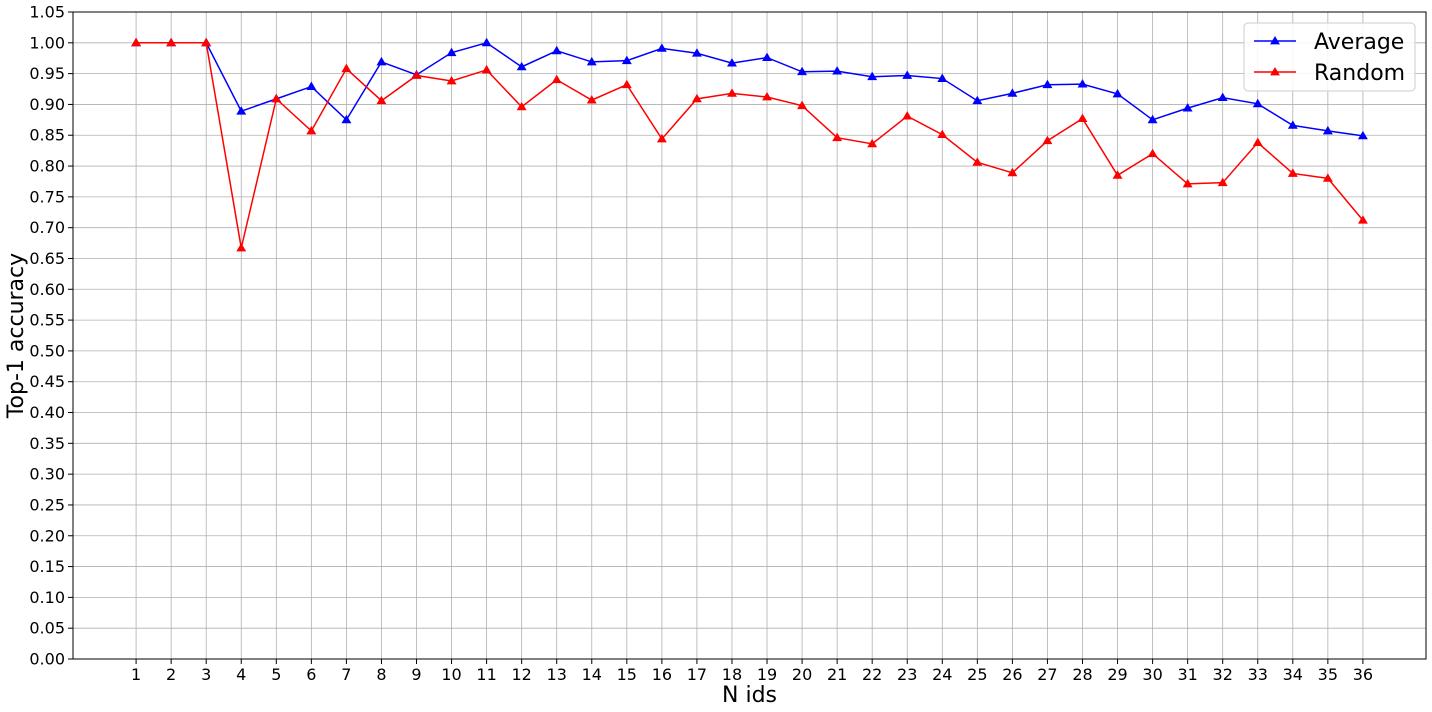  Describe the element at coordinates (47, 227) in the screenshot. I see `y-tick-label: 0.70` at that location.